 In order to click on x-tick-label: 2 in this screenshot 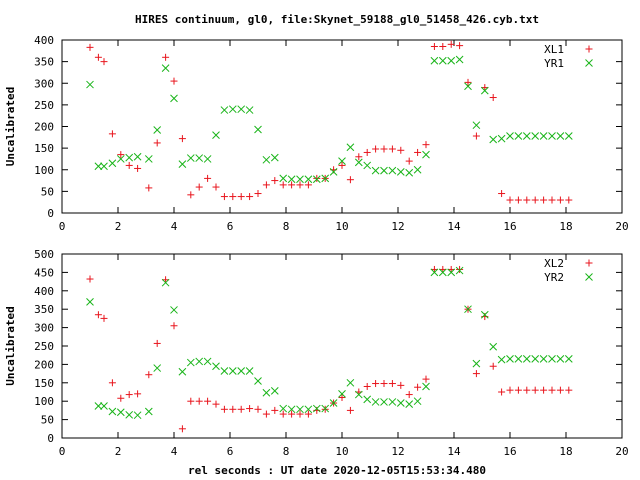, I will do `click(118, 451)`.